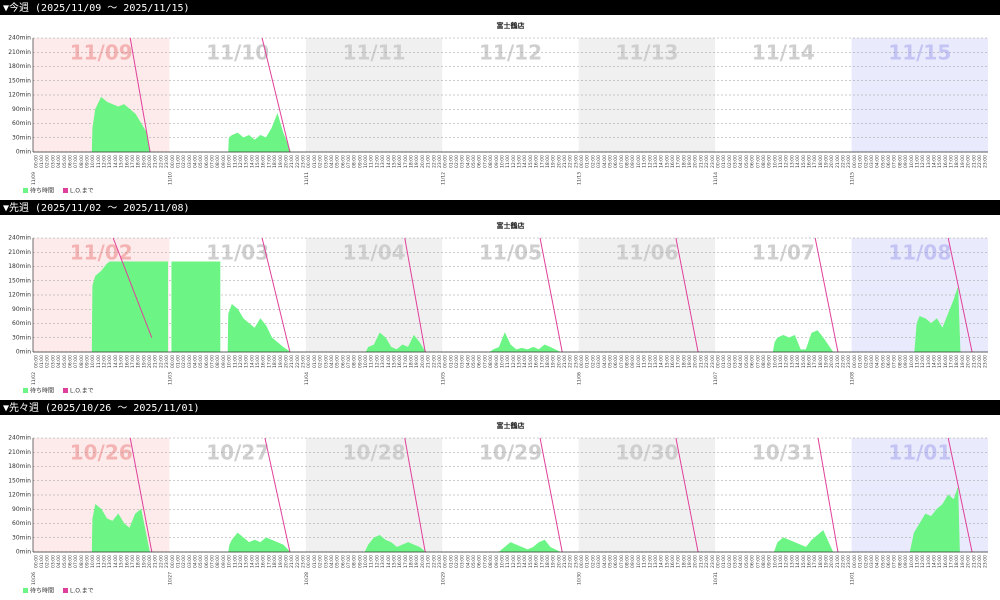 This screenshot has height=600, width=1000. What do you see at coordinates (443, 178) in the screenshot?
I see `date-tick-label: 11/12` at bounding box center [443, 178].